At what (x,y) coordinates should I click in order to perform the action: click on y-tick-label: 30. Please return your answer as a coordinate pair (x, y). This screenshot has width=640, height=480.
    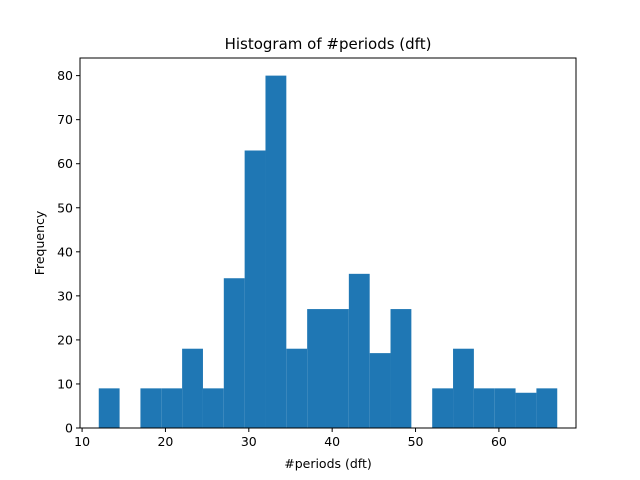
    Looking at the image, I should click on (65, 295).